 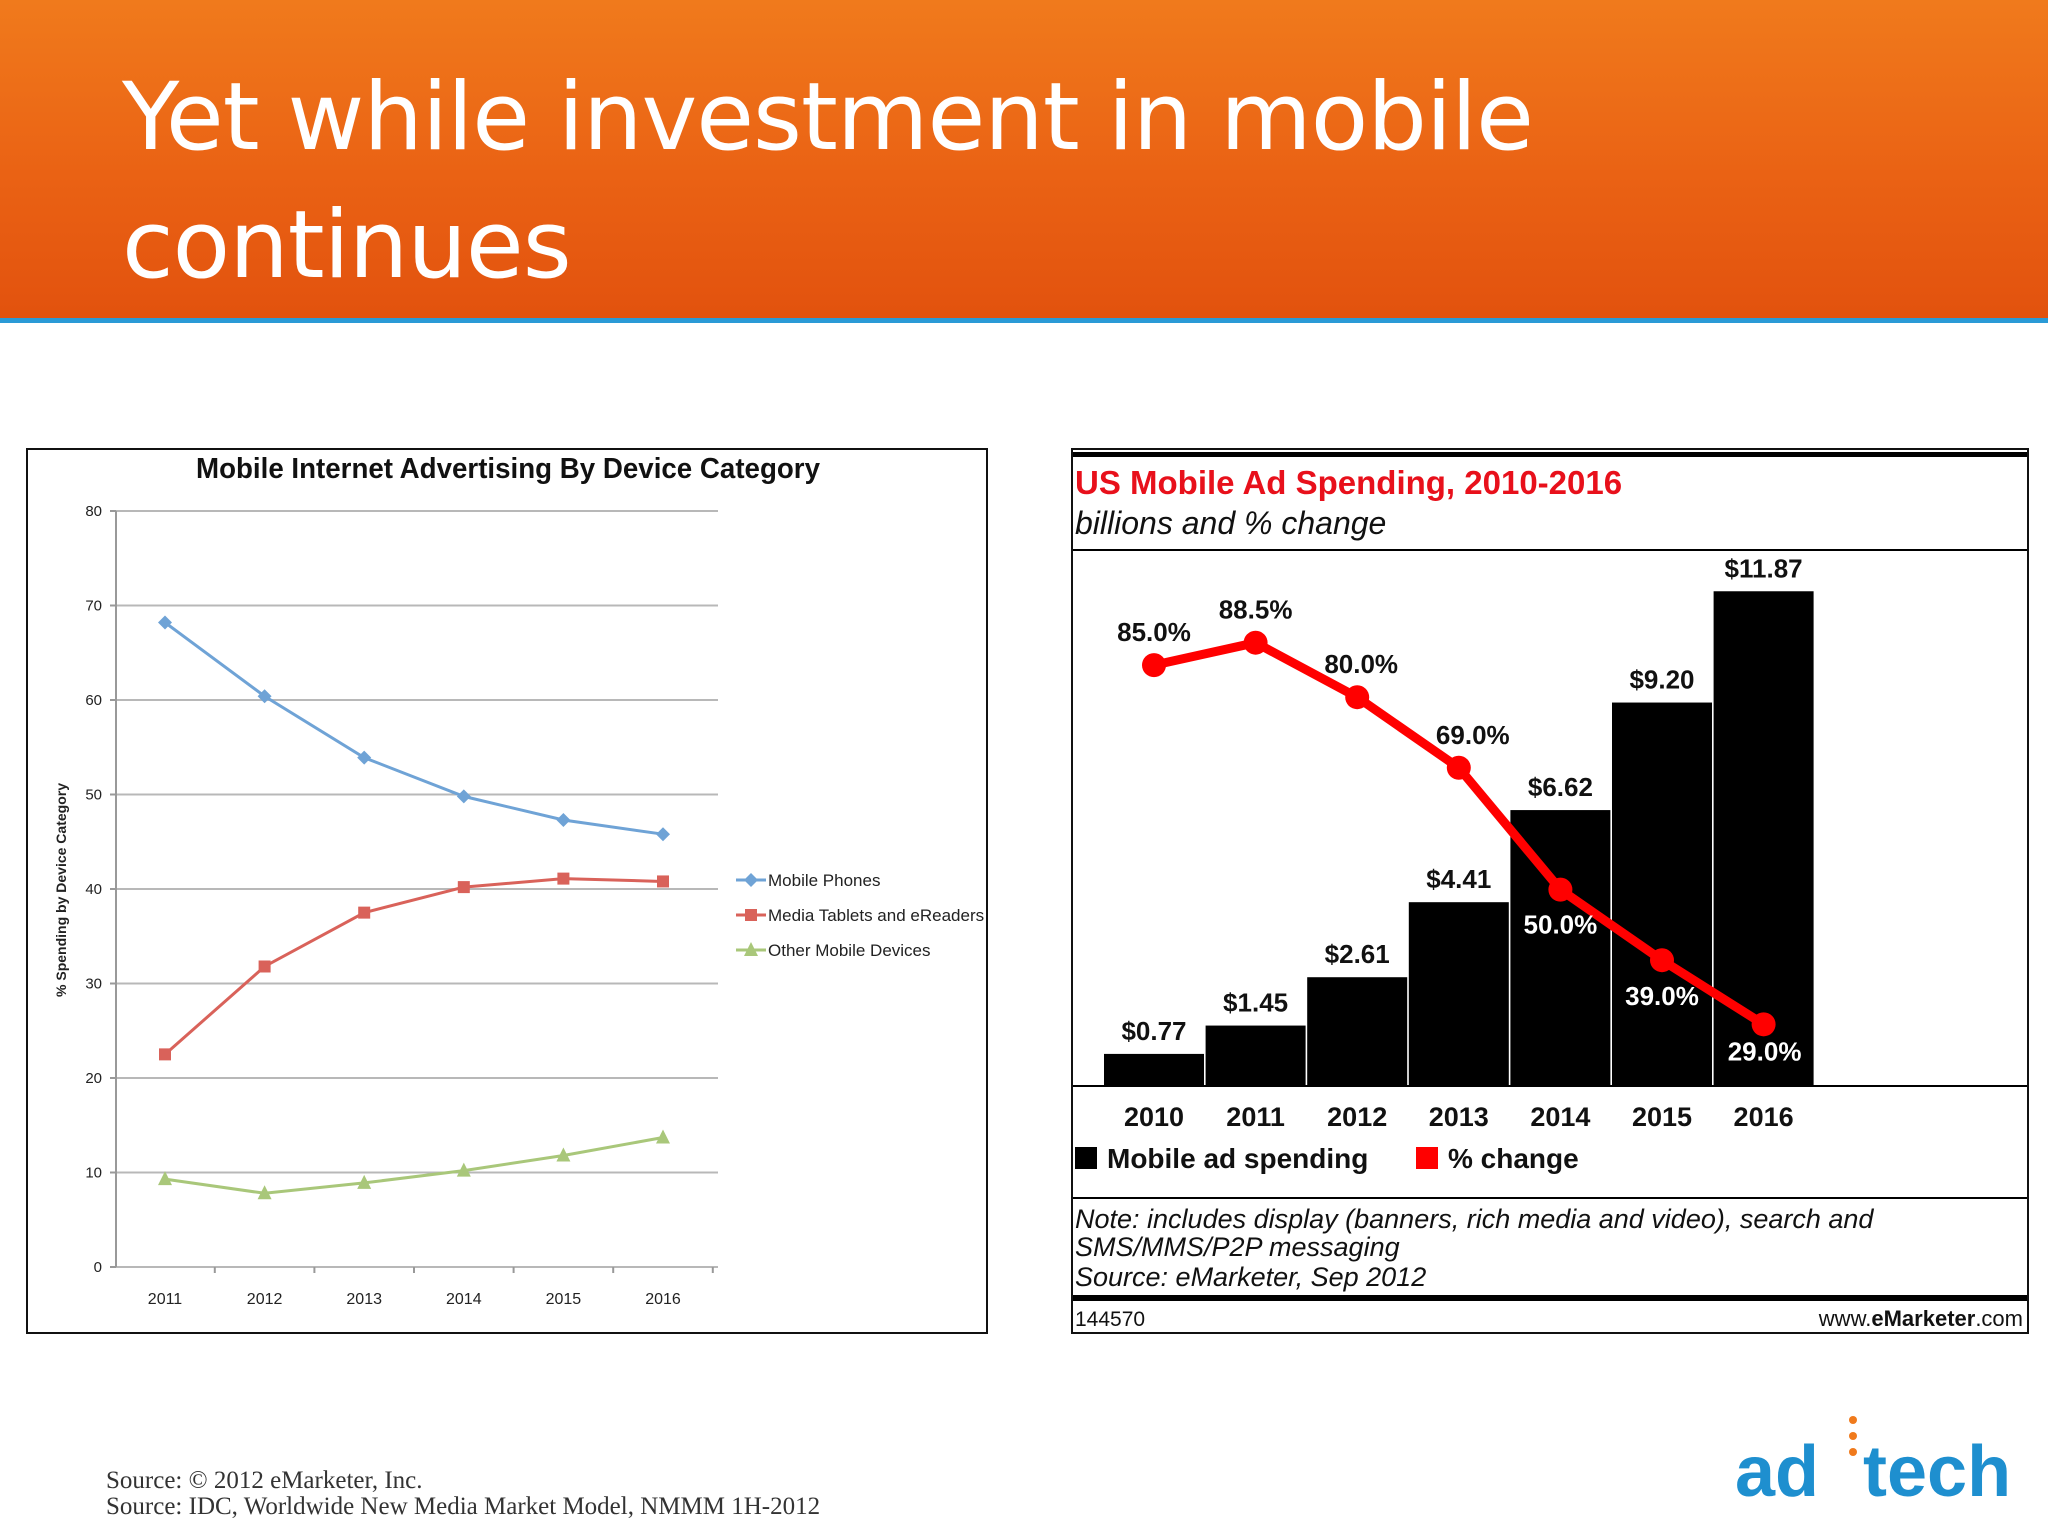 What do you see at coordinates (1923, 1318) in the screenshot?
I see `site-brand: eMarketer` at bounding box center [1923, 1318].